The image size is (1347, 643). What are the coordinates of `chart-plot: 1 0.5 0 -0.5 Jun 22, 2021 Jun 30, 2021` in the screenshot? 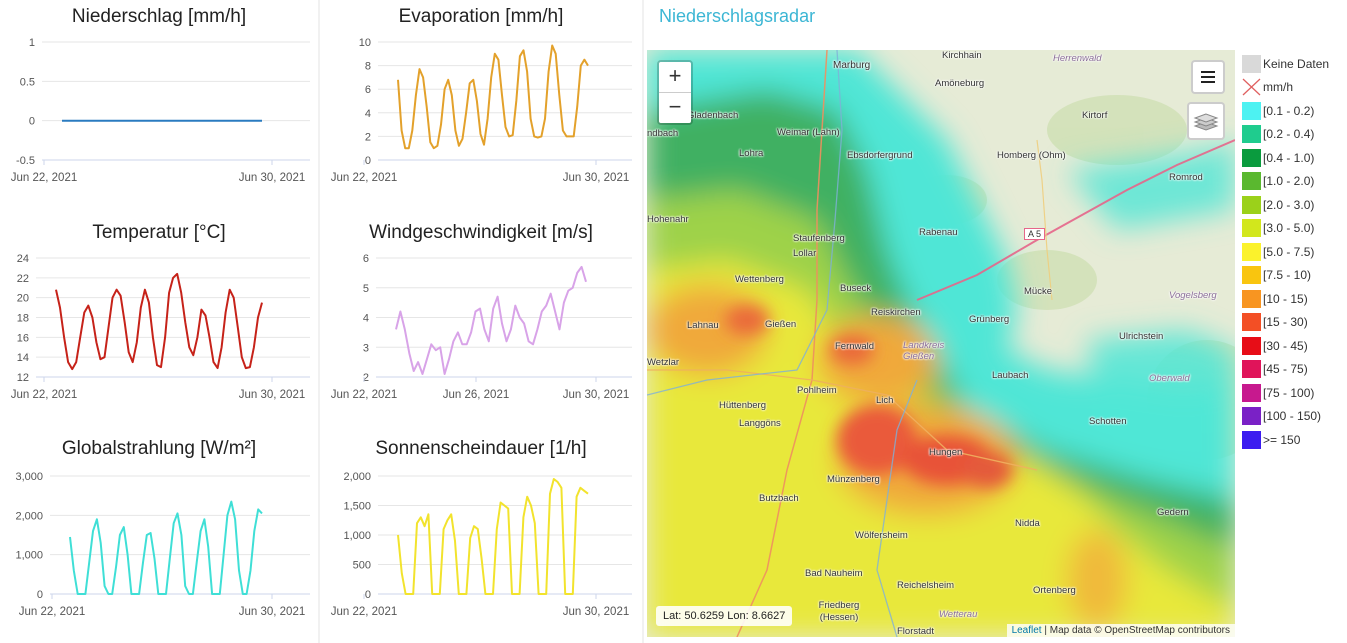 It's located at (160, 110).